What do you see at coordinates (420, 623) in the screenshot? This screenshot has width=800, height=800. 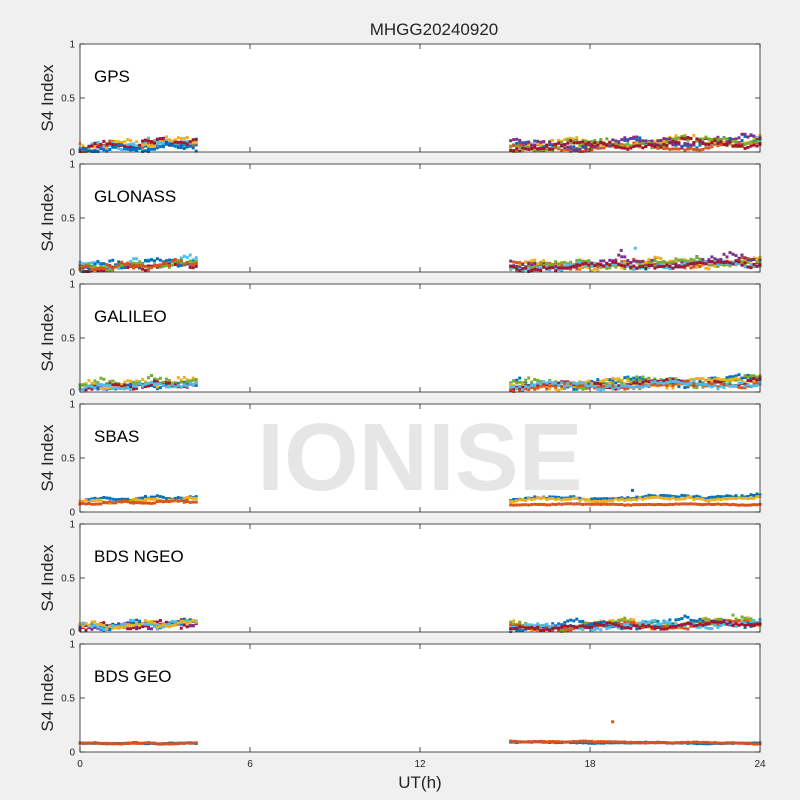 I see `data-points` at bounding box center [420, 623].